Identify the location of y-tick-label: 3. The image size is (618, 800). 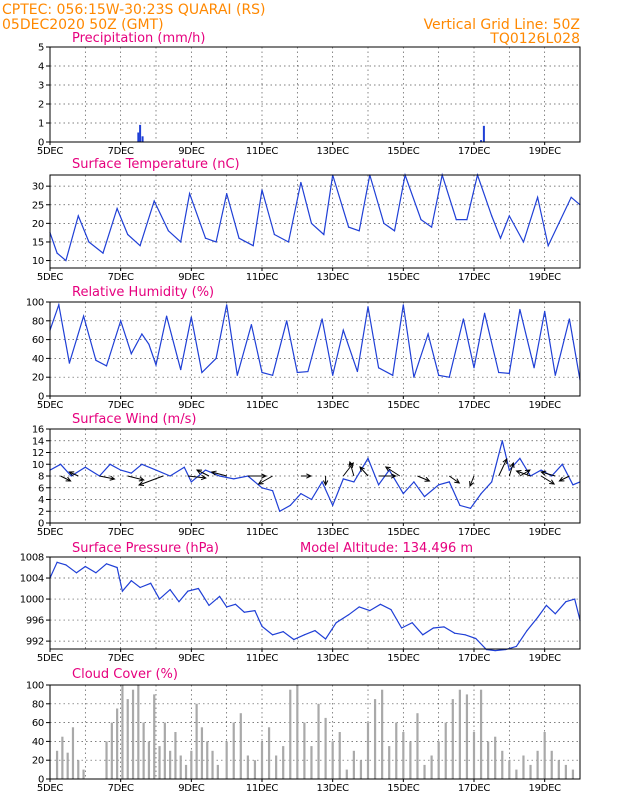
(41, 86).